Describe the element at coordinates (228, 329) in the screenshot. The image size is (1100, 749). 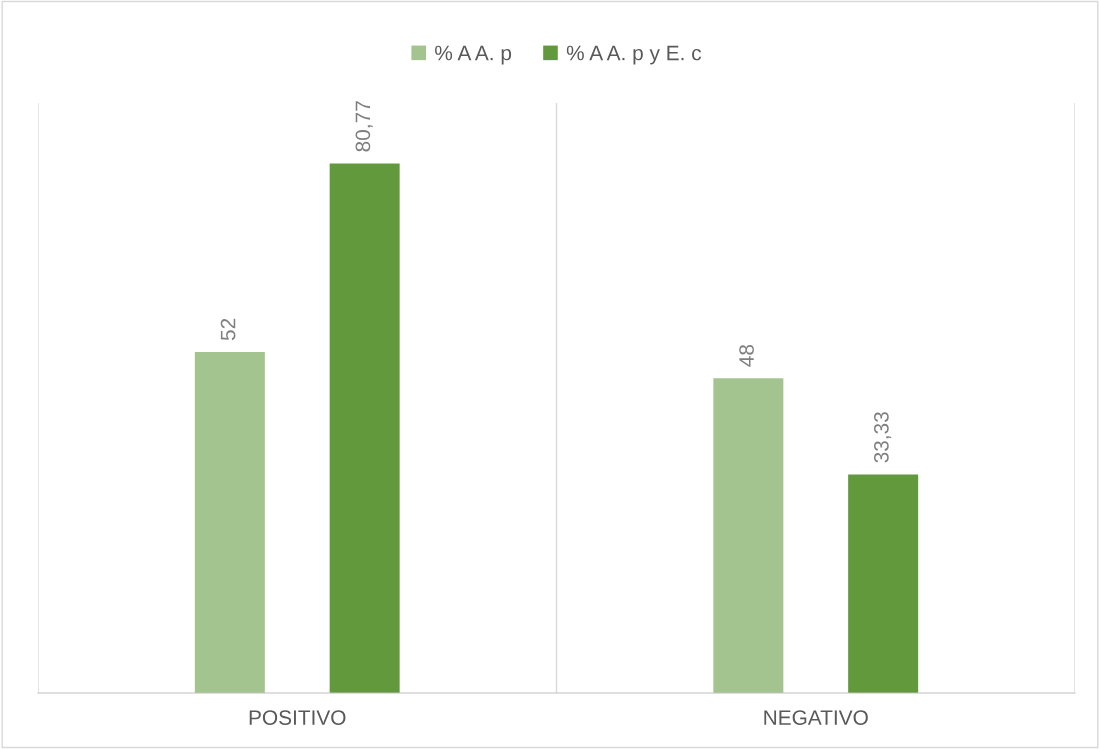
I see `data-label: 52` at that location.